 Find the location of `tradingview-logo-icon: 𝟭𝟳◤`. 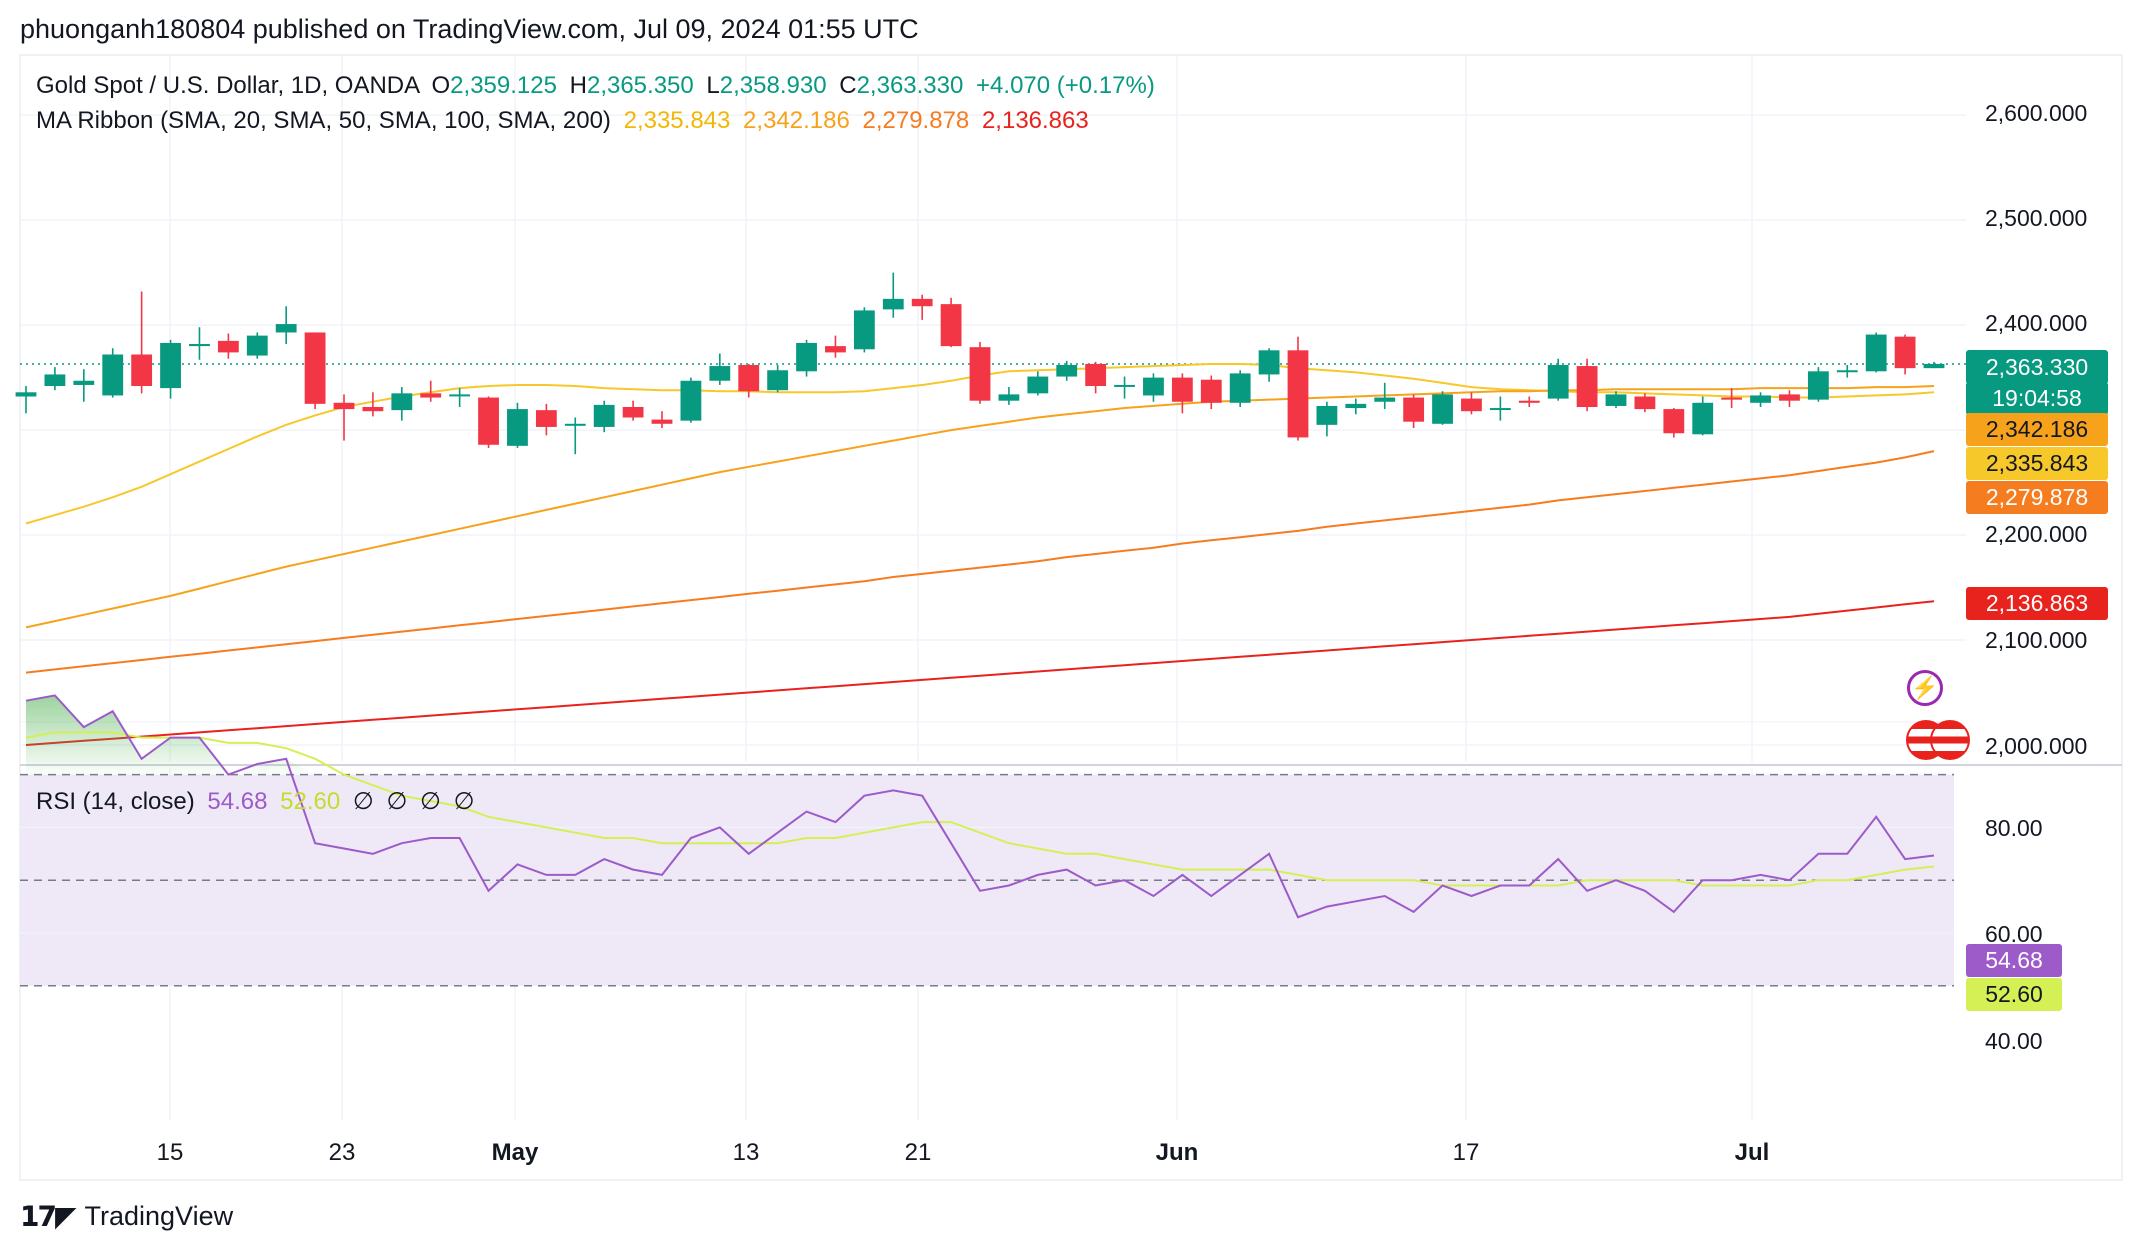

tradingview-logo-icon: 𝟭𝟳◤ is located at coordinates (48, 1216).